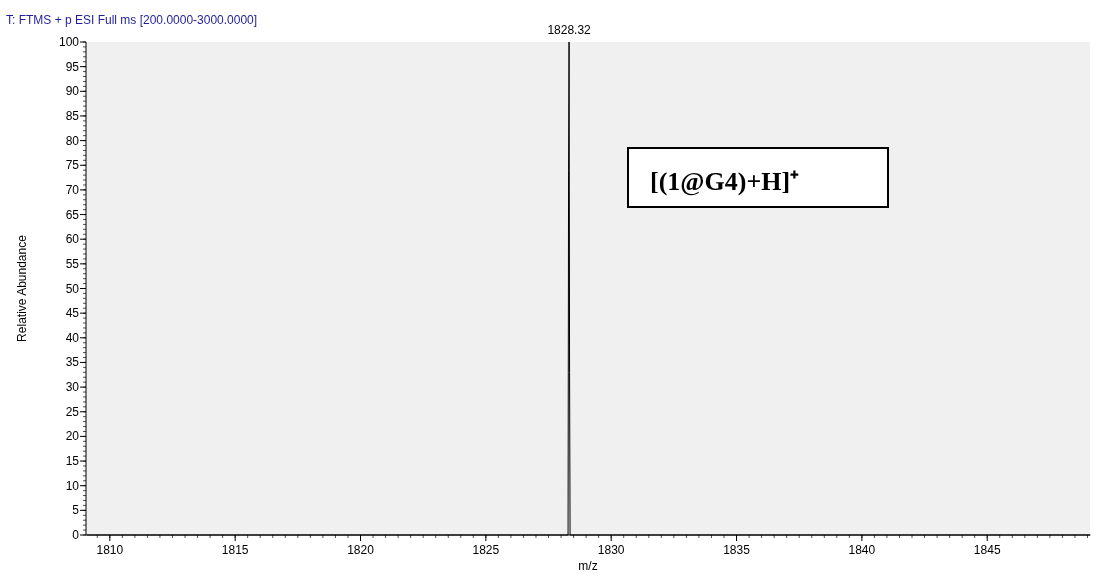 This screenshot has height=576, width=1103. What do you see at coordinates (569, 30) in the screenshot?
I see `annotation: 1828.32` at bounding box center [569, 30].